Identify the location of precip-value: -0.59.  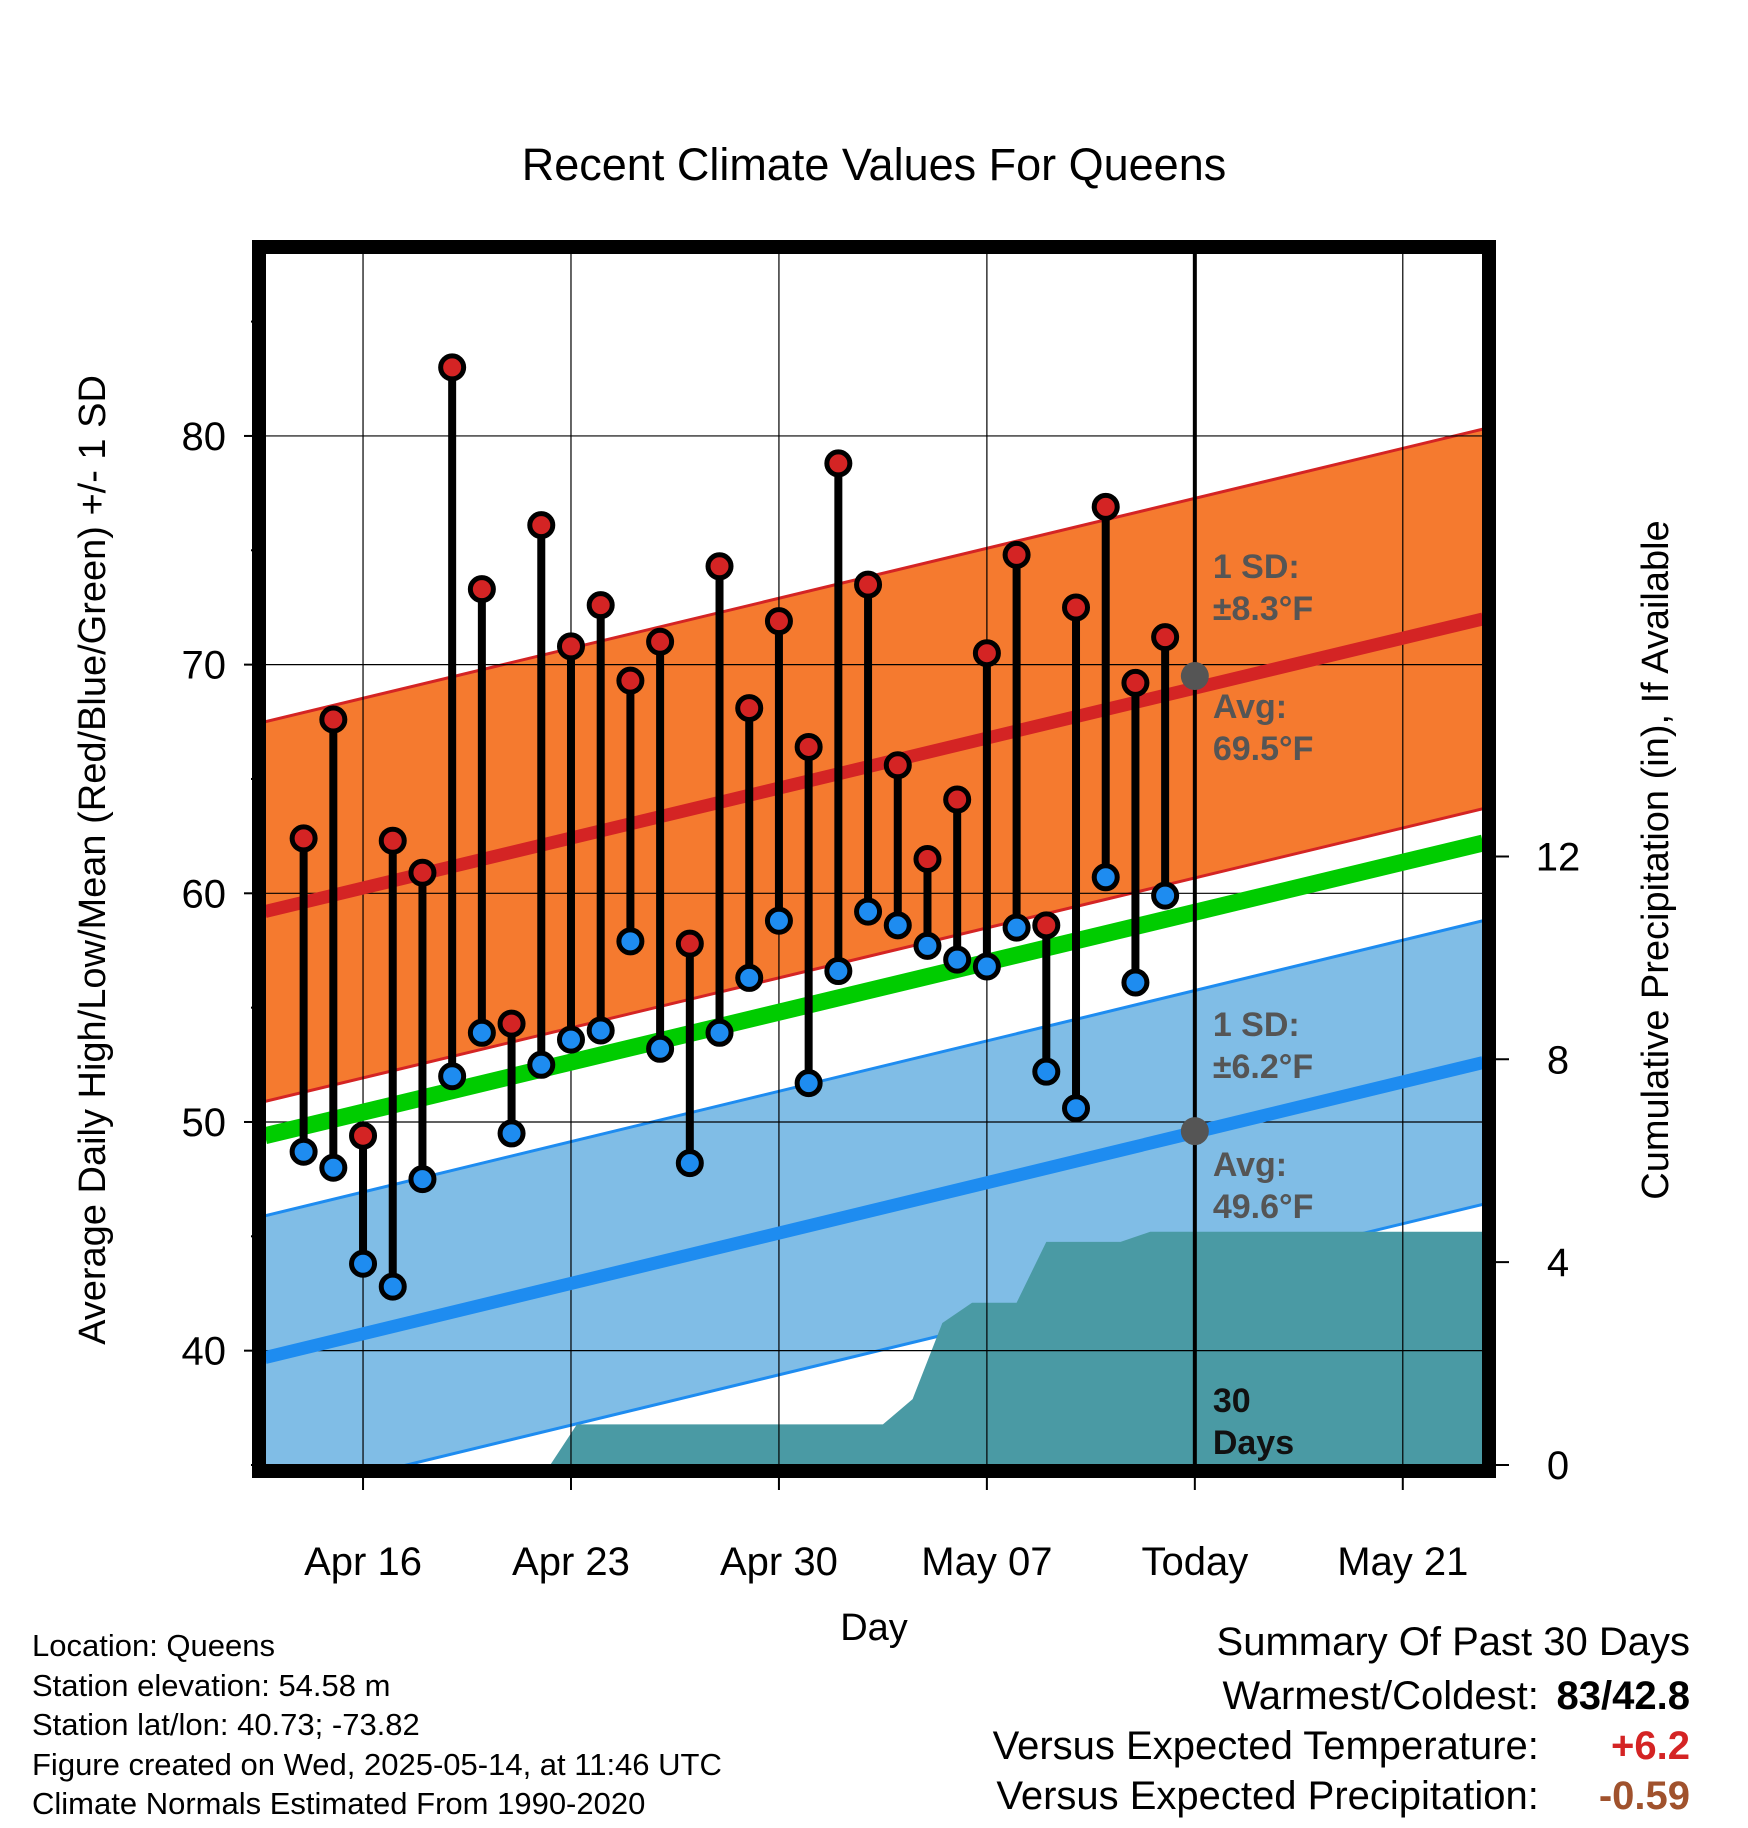
(1644, 1796).